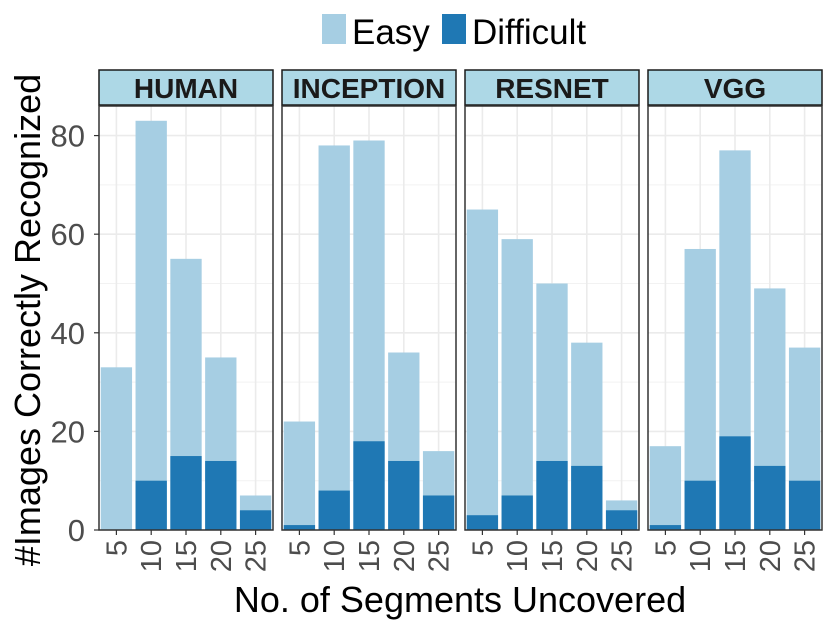  I want to click on legend-key-easy, so click(334, 29).